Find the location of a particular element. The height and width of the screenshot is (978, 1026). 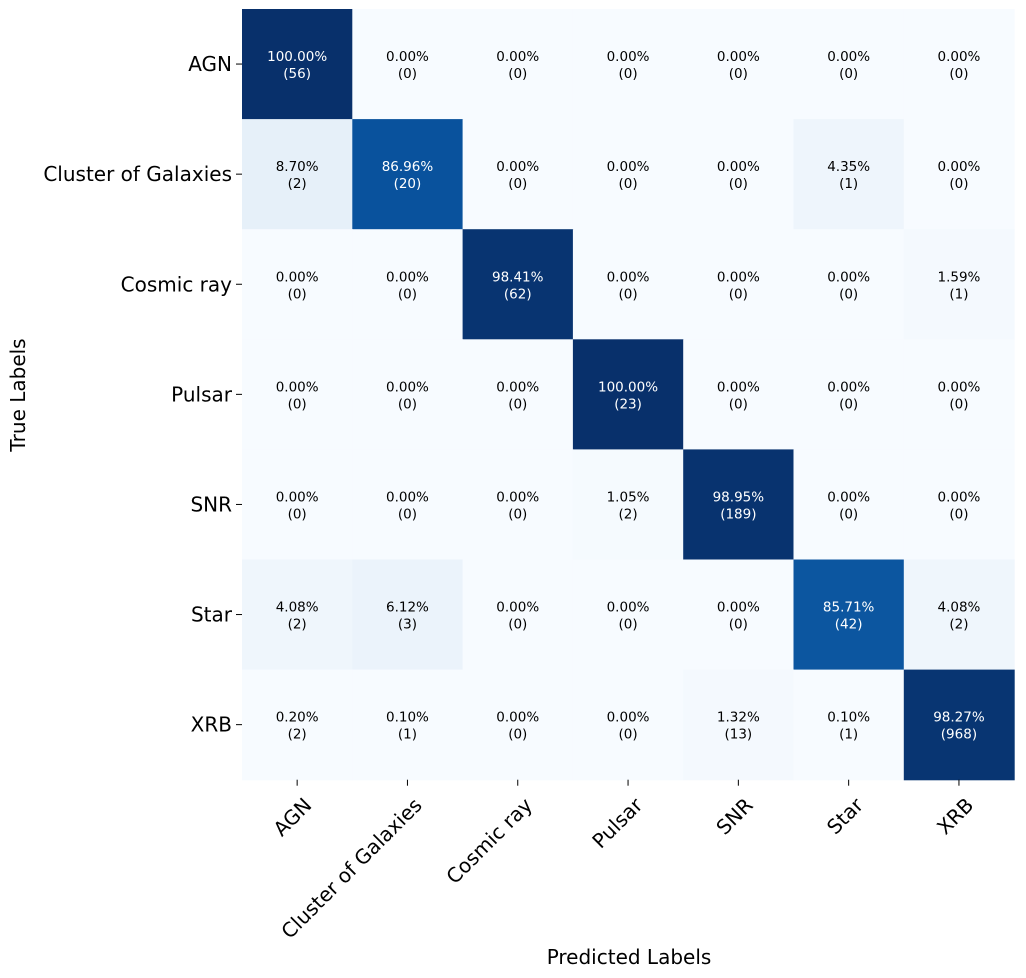

cell-count-label: (3) is located at coordinates (407, 625).